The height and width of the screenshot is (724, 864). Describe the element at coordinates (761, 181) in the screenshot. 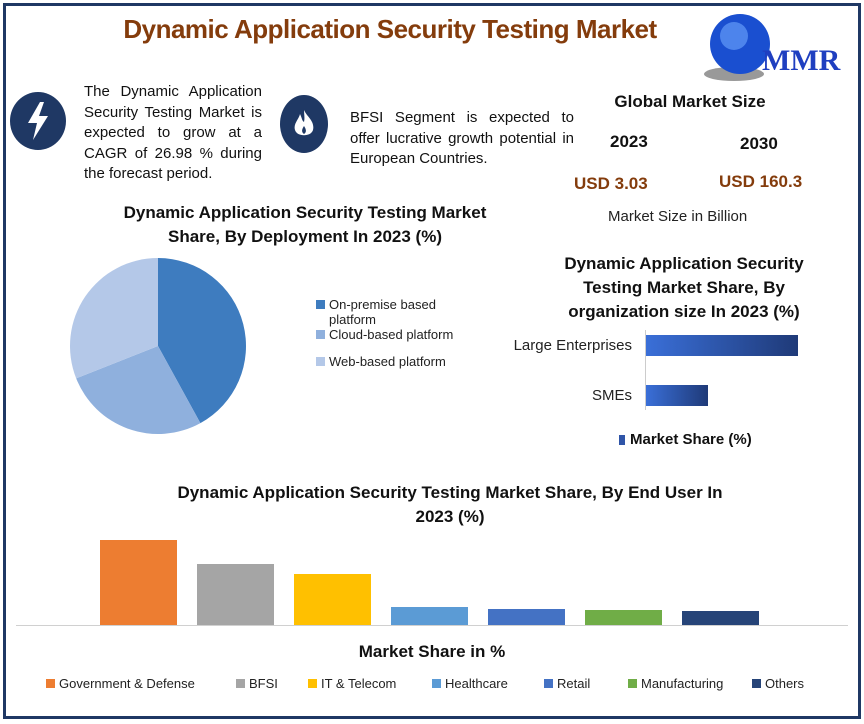

I see `value-2030: USD 160.3` at that location.